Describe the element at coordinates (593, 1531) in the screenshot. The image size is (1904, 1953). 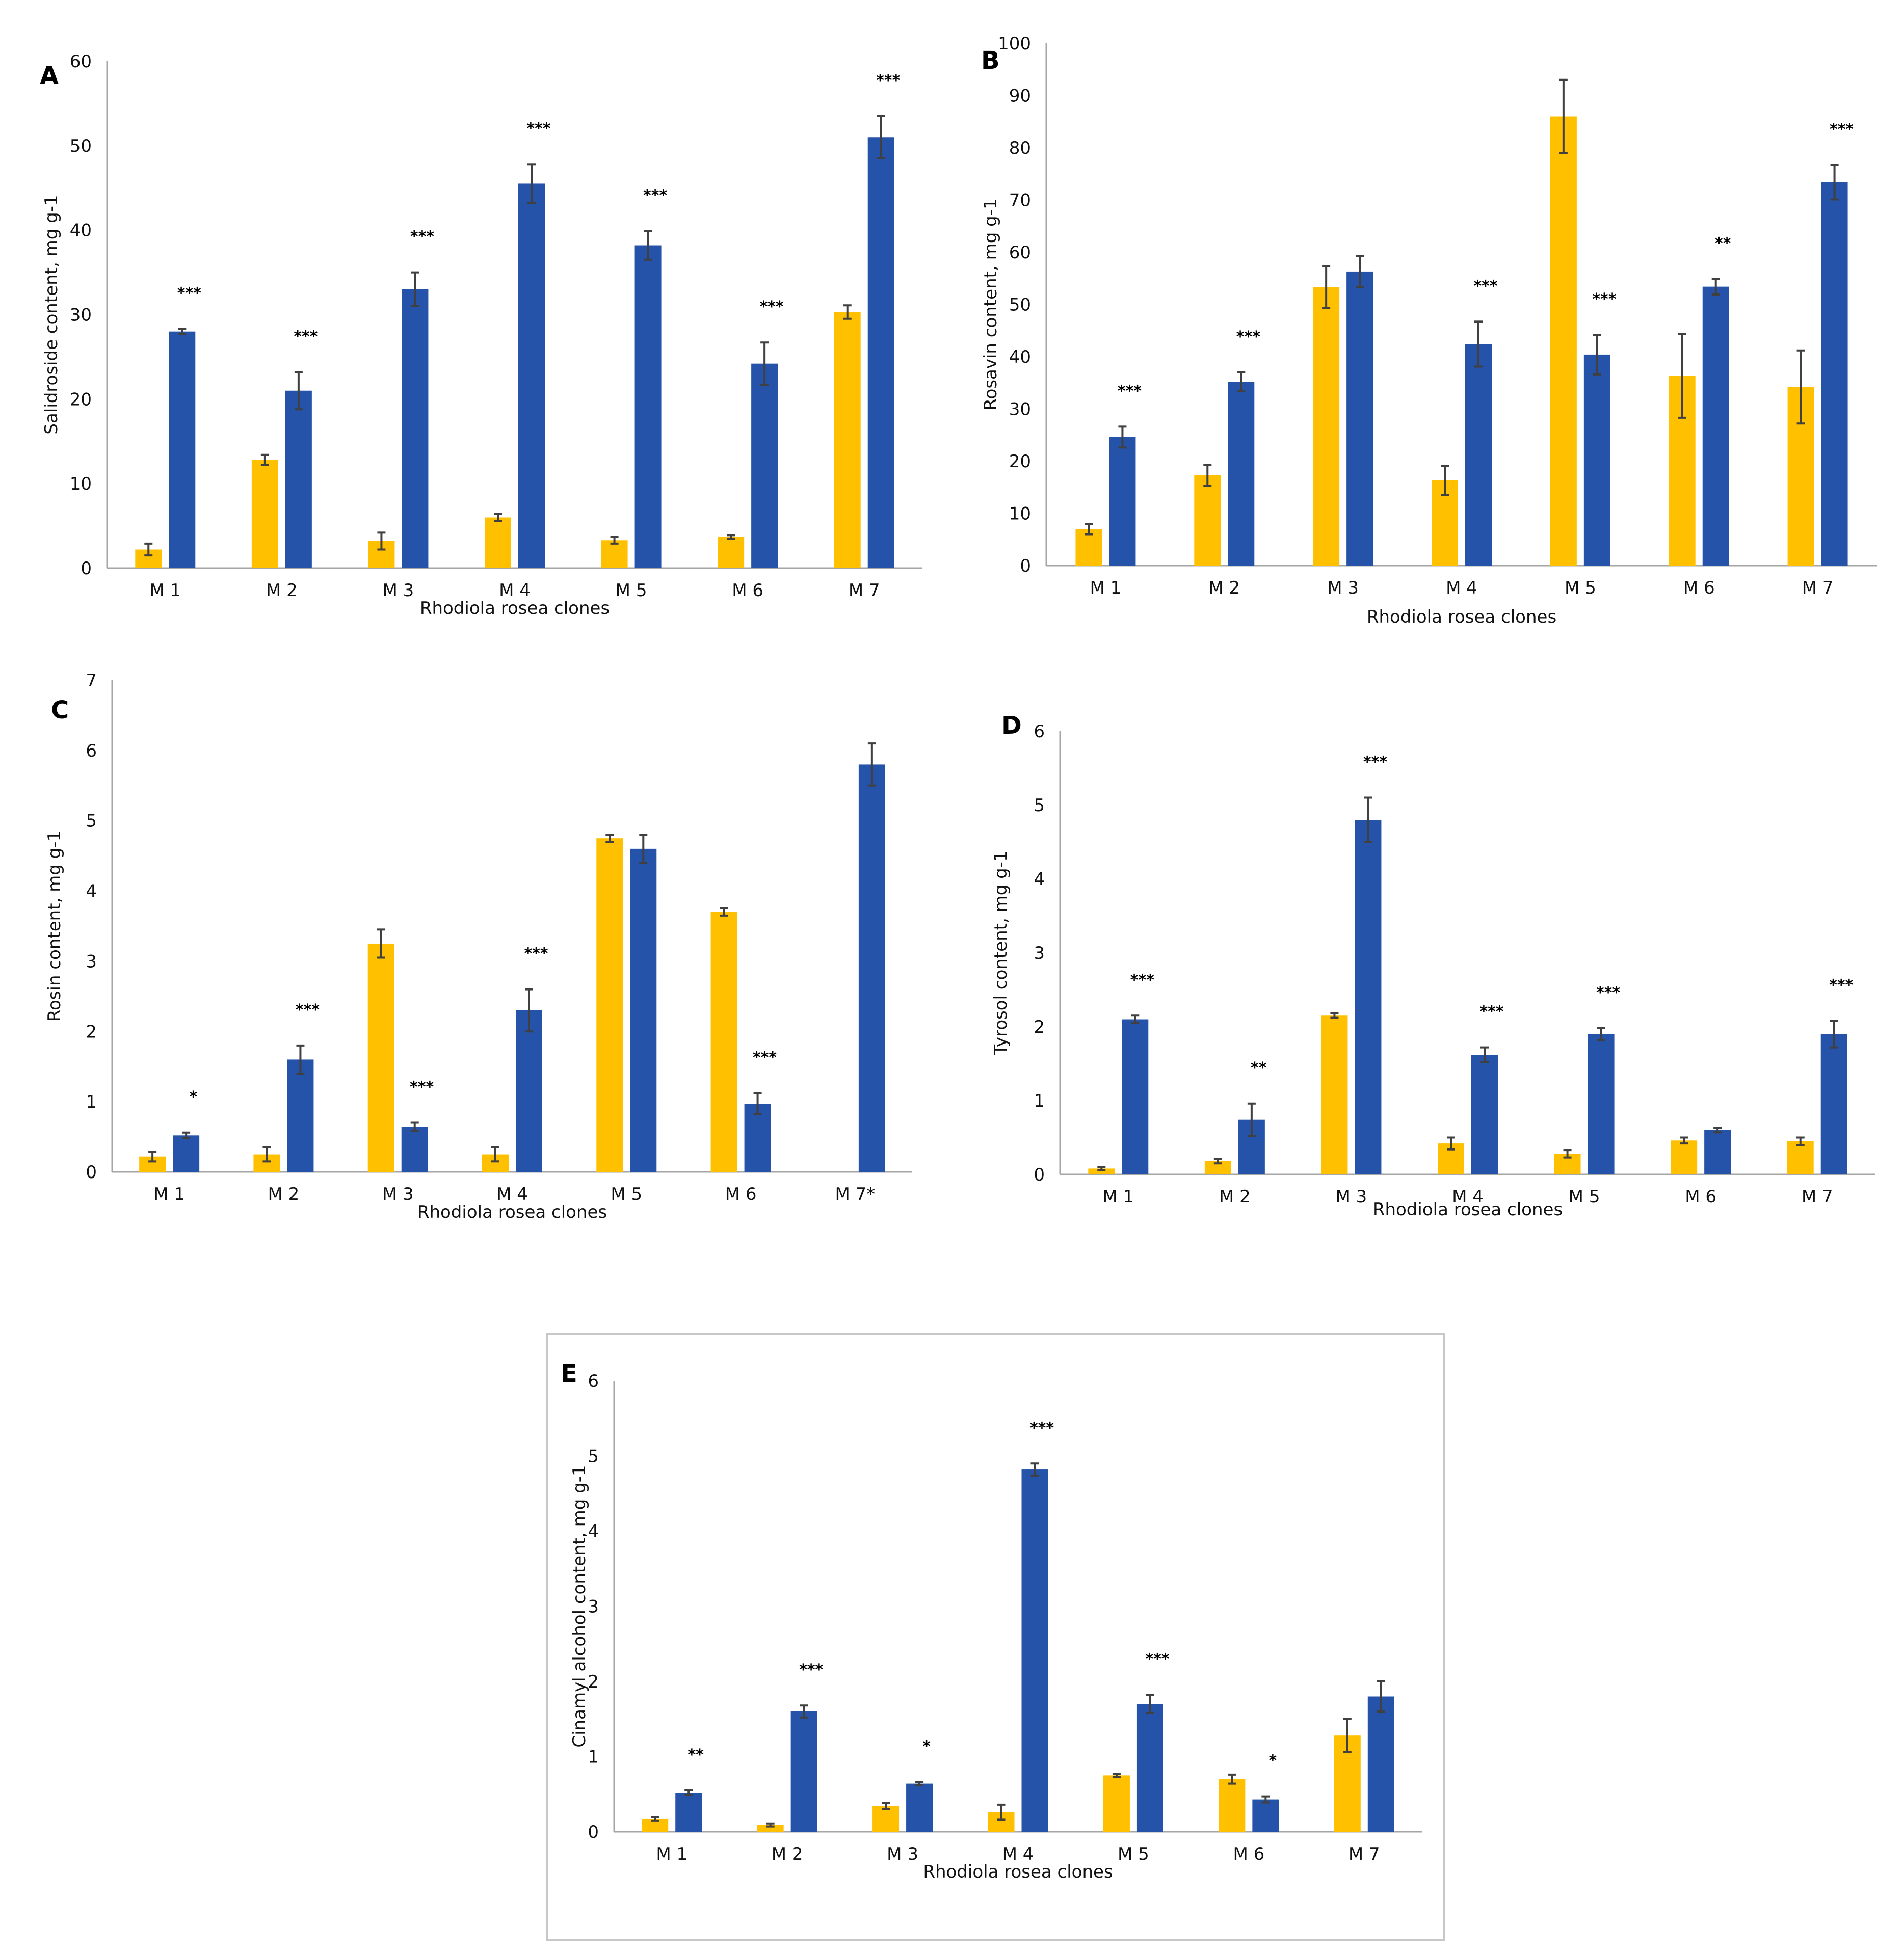
I see `panel-e-y-tick-label: 4` at that location.